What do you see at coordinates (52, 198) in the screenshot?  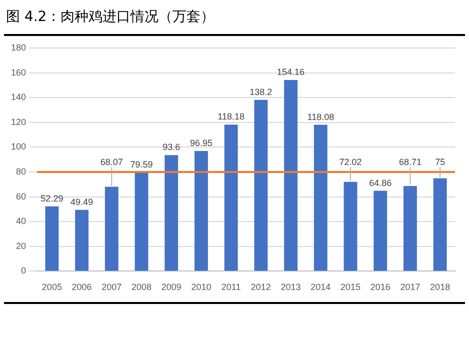 I see `data-label: 52.29` at bounding box center [52, 198].